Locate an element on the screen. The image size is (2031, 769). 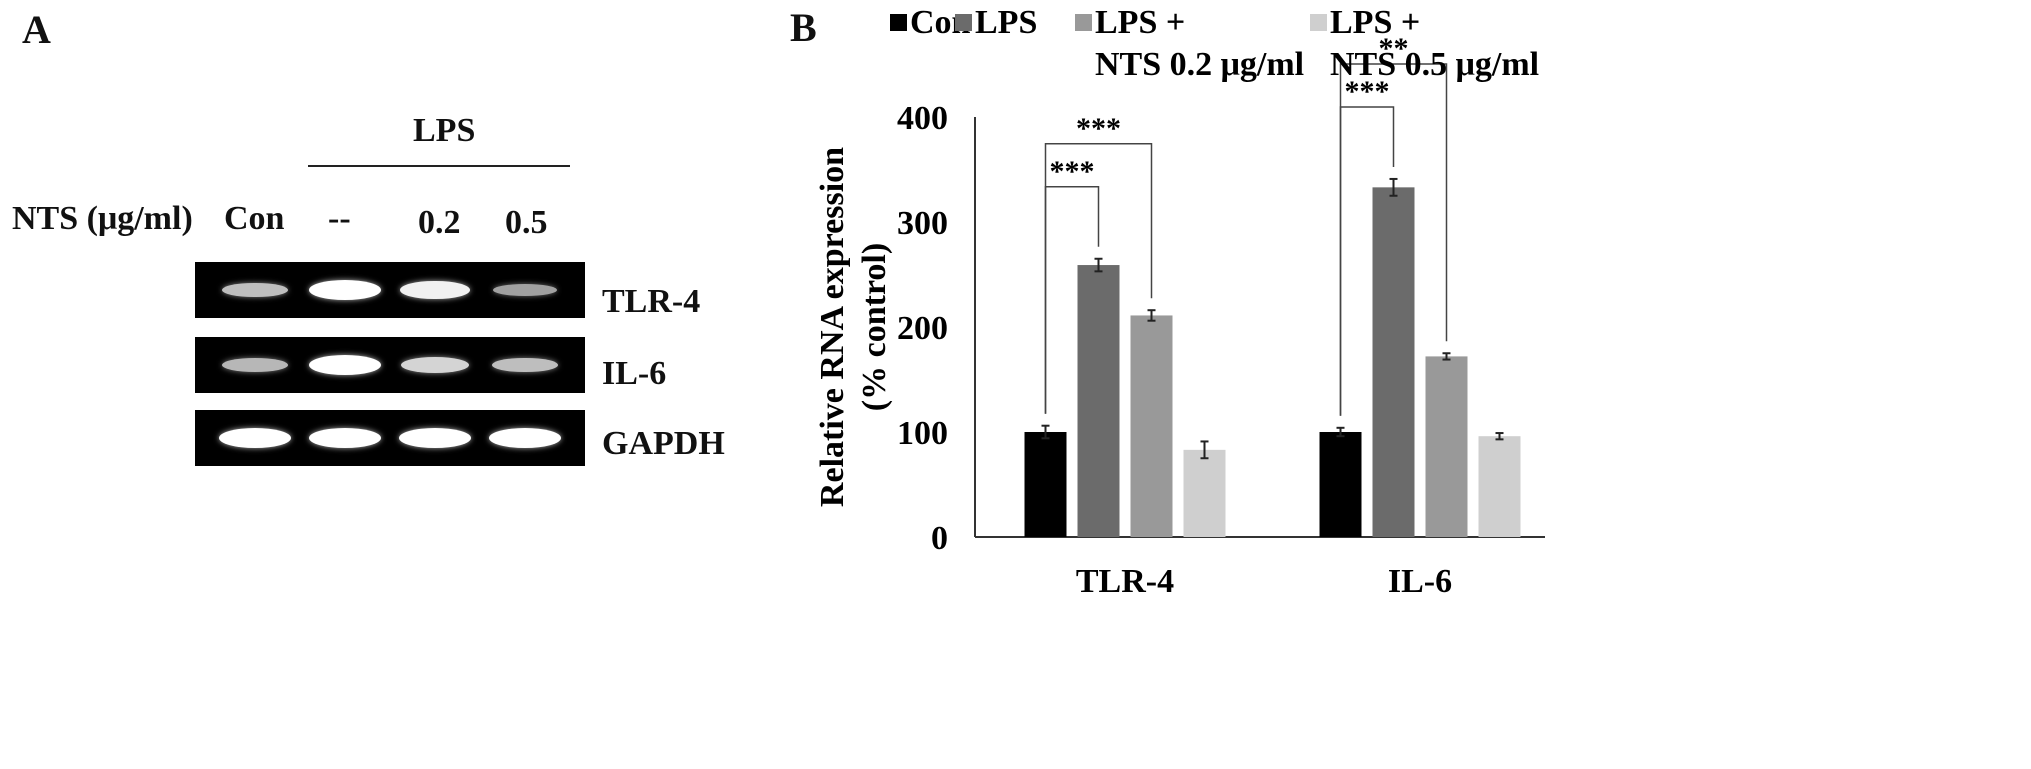
lane-label-0-5: 0.5 is located at coordinates (526, 222).